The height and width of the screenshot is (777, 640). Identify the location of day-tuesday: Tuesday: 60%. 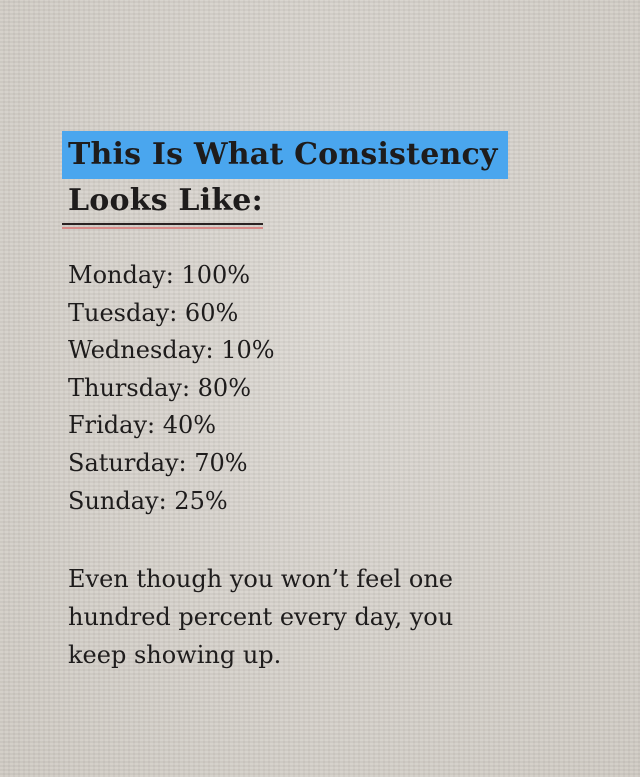
(153, 312).